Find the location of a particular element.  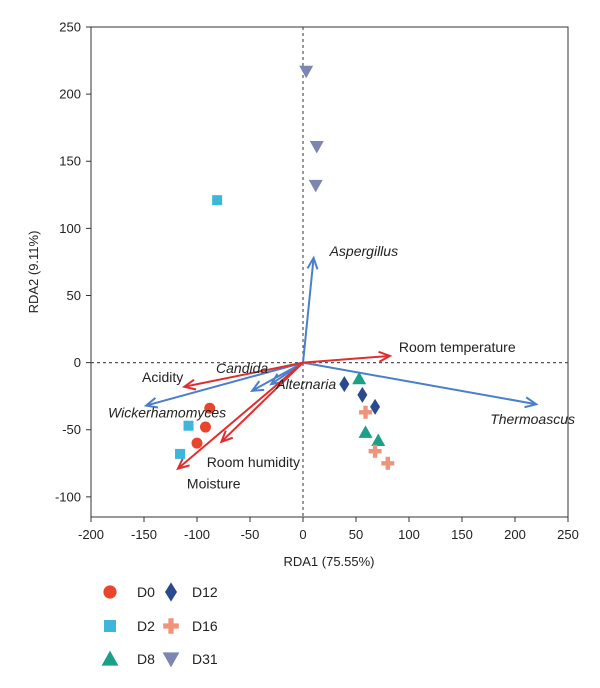

y-tick-label: -100 is located at coordinates (68, 496).